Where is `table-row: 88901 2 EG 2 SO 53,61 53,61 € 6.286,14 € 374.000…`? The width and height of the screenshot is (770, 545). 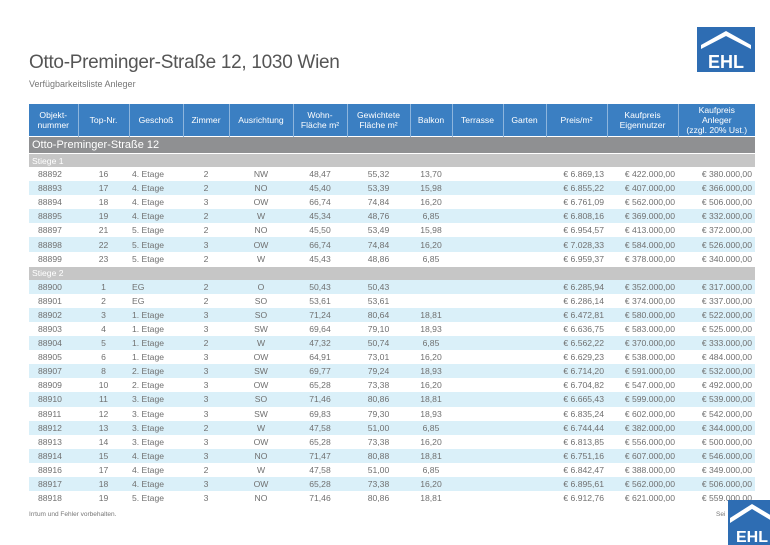 table-row: 88901 2 EG 2 SO 53,61 53,61 € 6.286,14 € 374.000… is located at coordinates (392, 300).